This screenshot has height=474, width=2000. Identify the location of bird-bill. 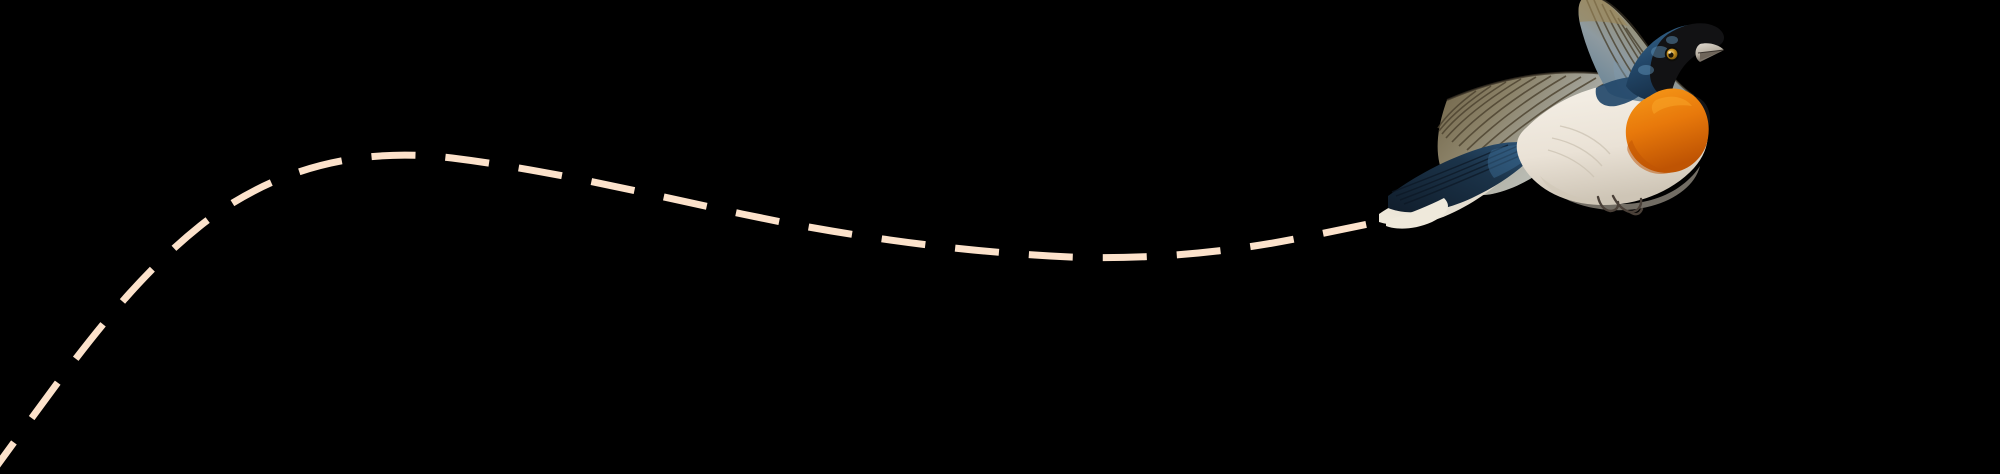
(1710, 52).